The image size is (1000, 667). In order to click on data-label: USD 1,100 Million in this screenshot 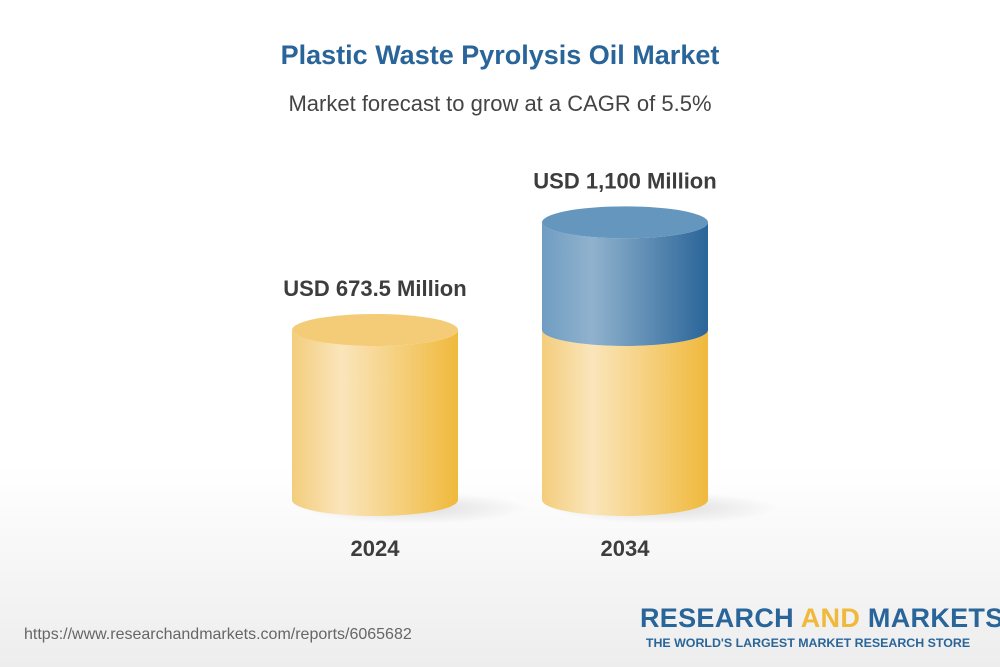, I will do `click(624, 180)`.